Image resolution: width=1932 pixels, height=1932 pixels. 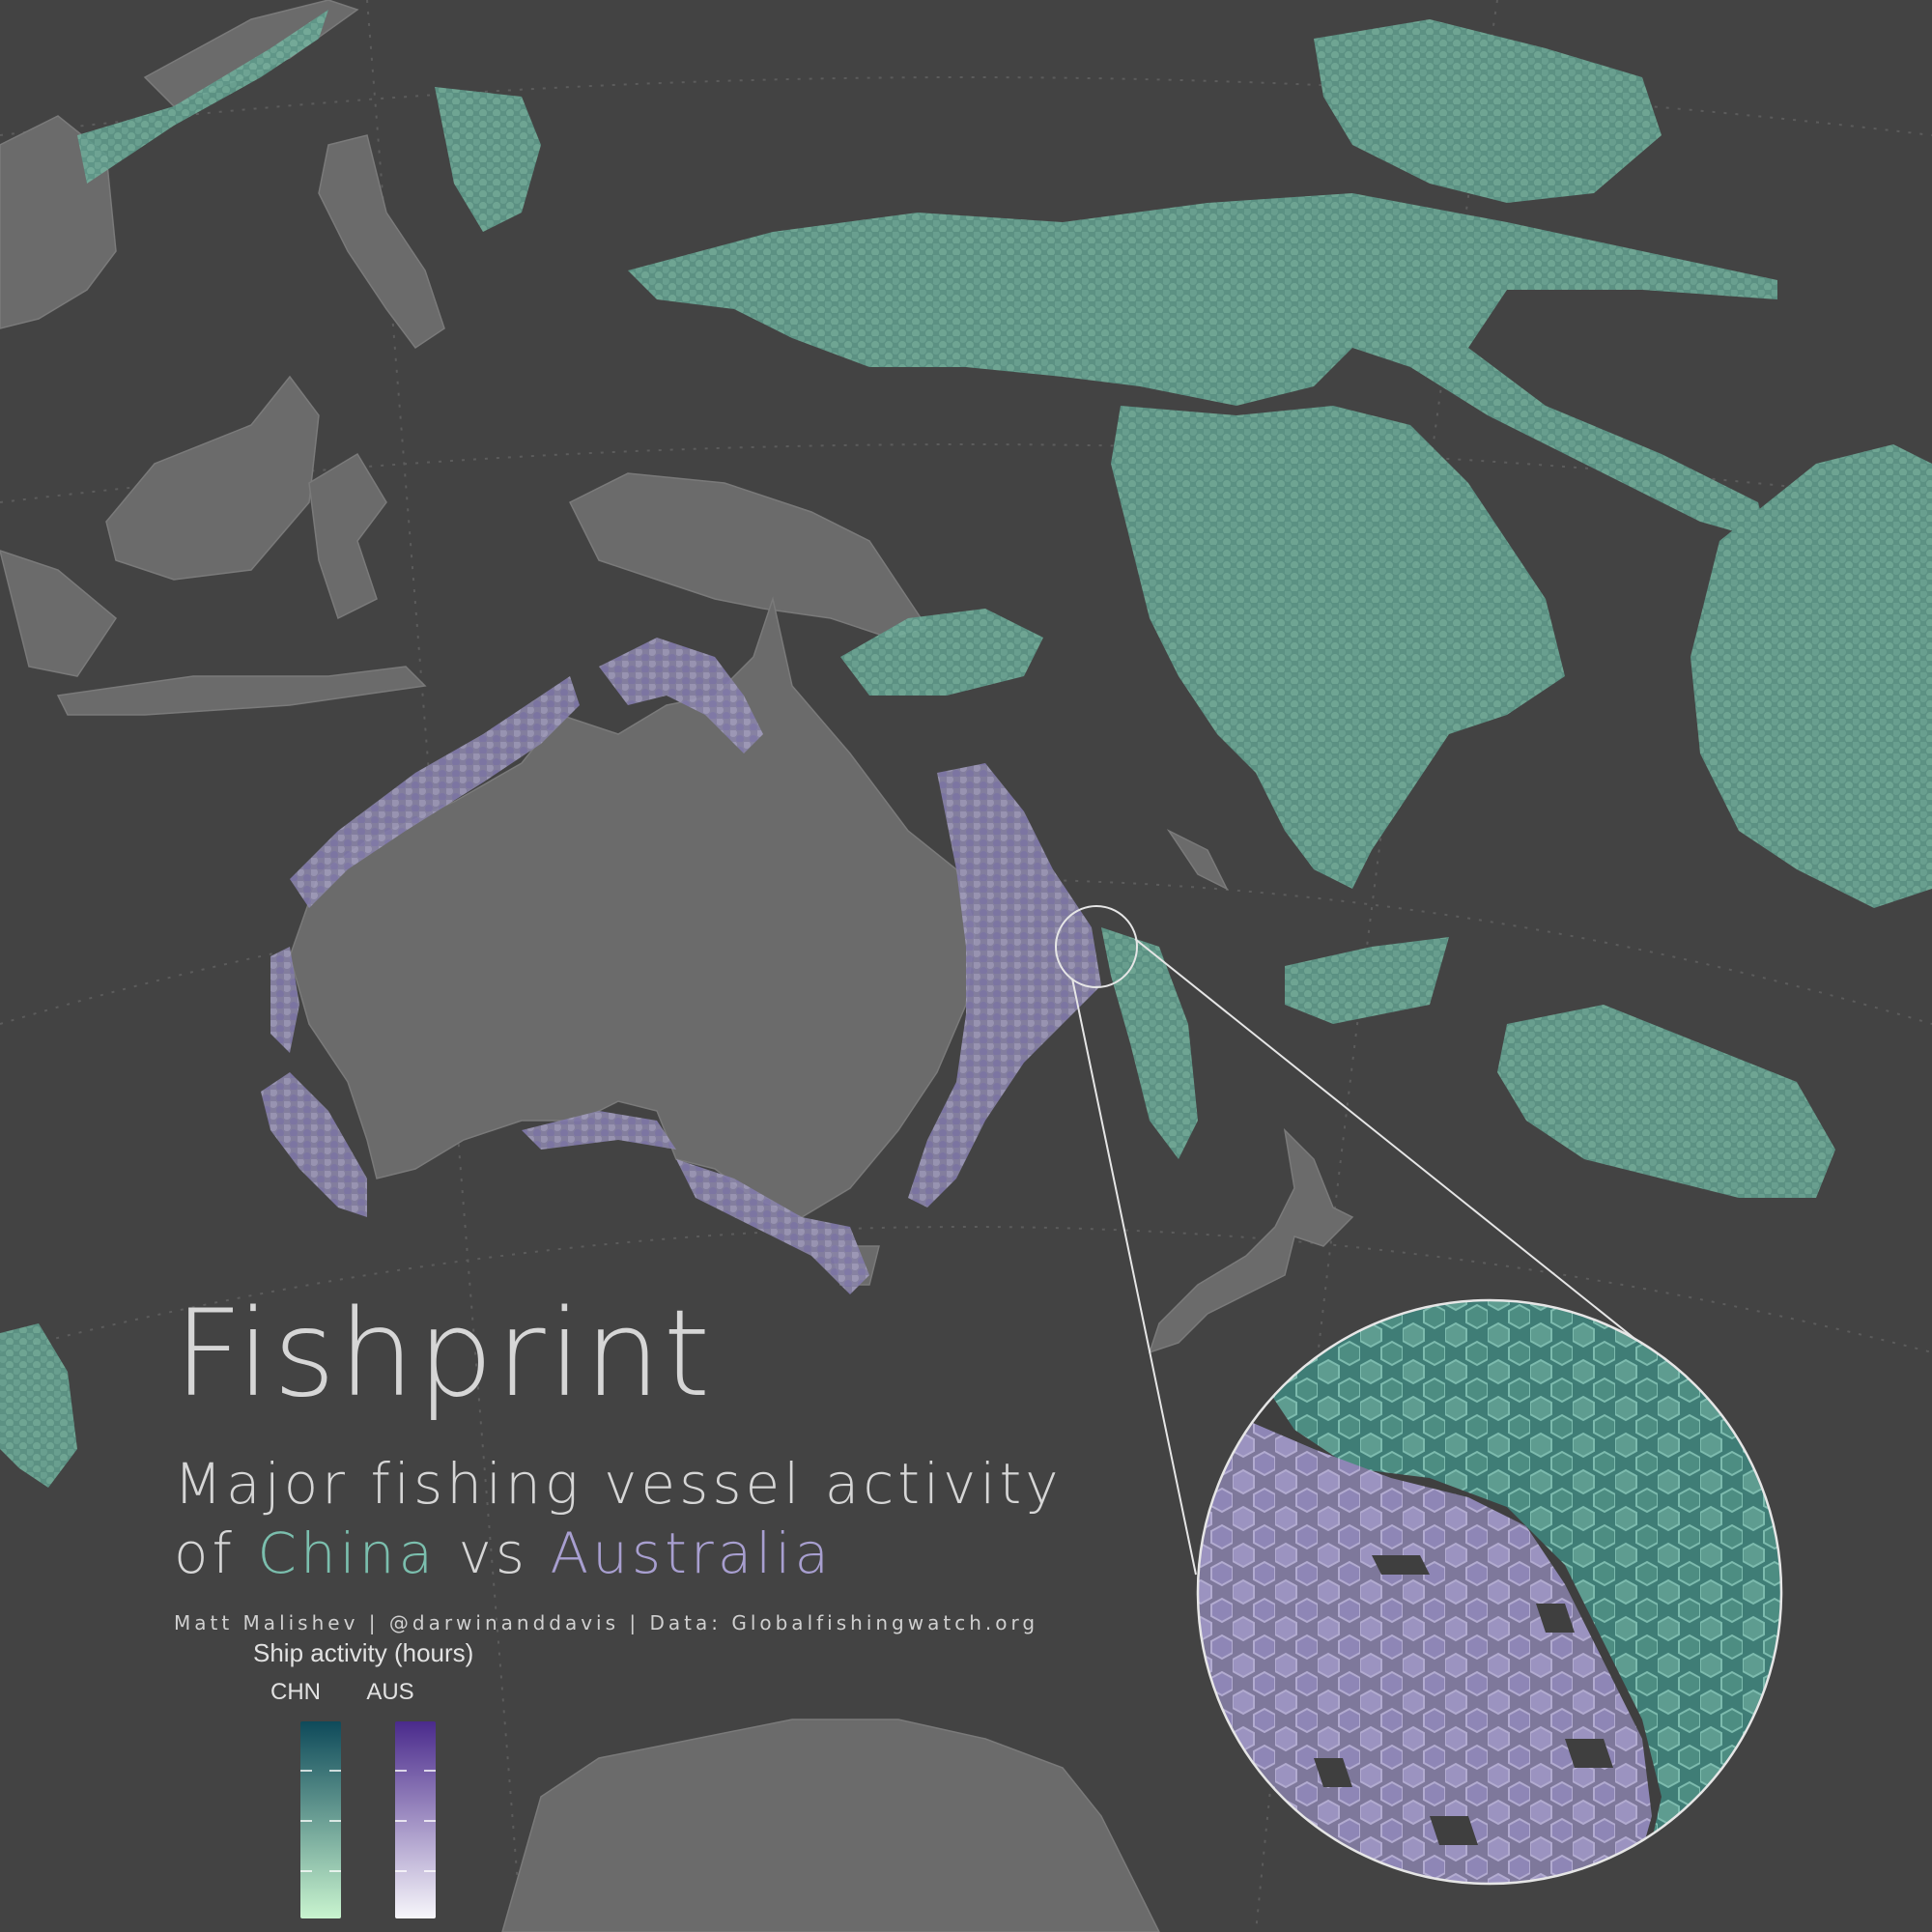 I want to click on australia-activity-west, so click(x=284, y=1000).